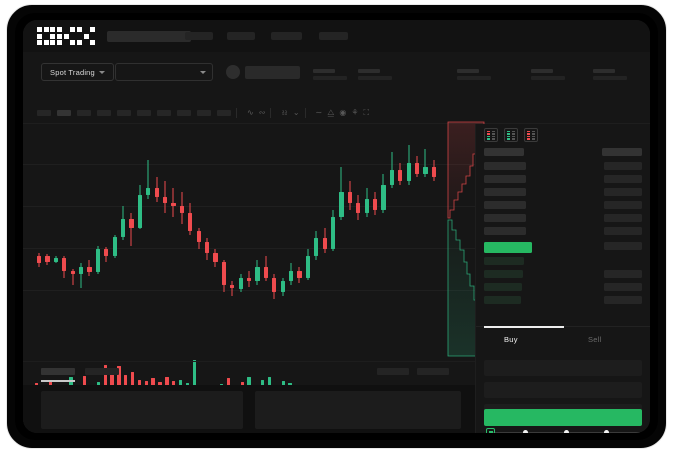 Image resolution: width=673 pixels, height=453 pixels. Describe the element at coordinates (73, 276) in the screenshot. I see `candle-wick` at that location.